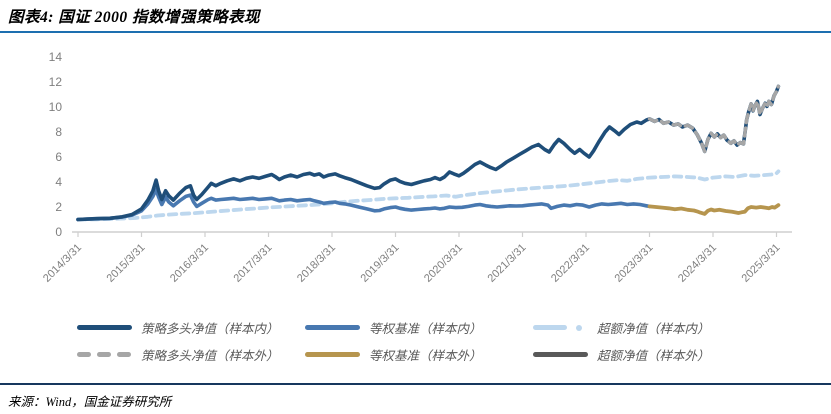 This screenshot has width=831, height=414. Describe the element at coordinates (56, 57) in the screenshot. I see `svg-text: 14` at that location.